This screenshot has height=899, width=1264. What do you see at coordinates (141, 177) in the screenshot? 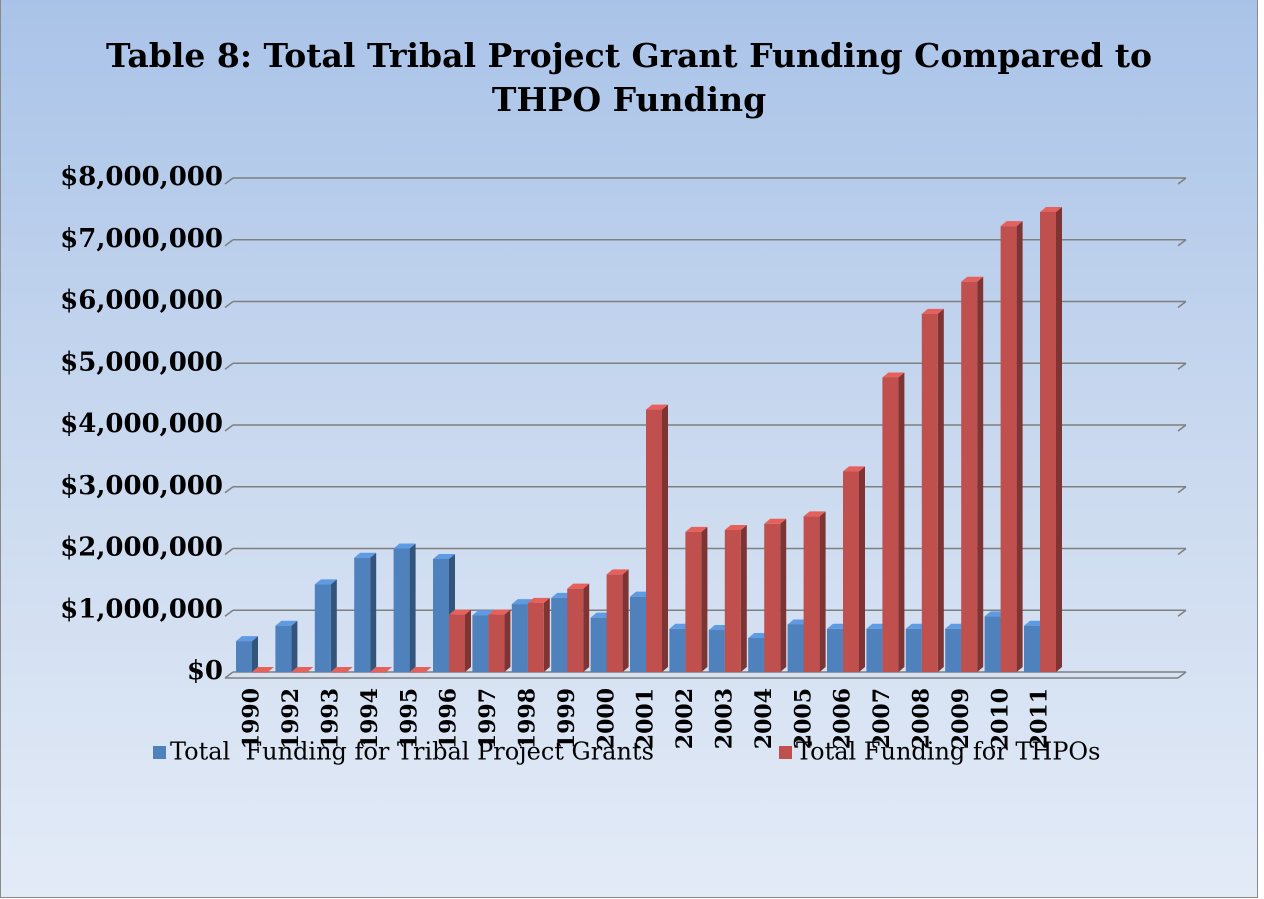
I see `y-tick-label: $8,000,000` at bounding box center [141, 177].